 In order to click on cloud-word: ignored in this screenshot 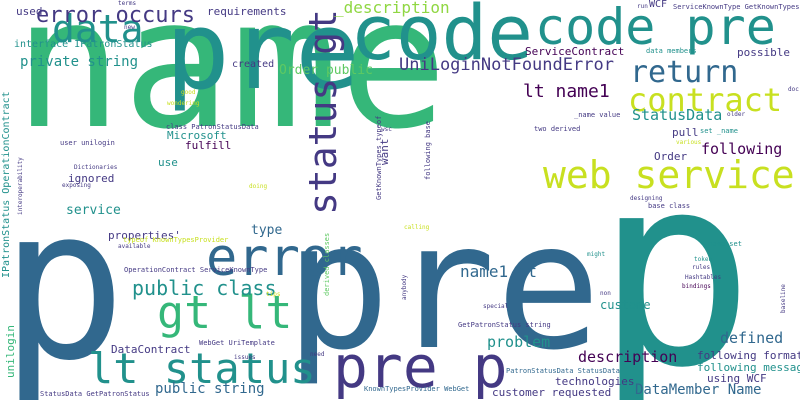, I will do `click(91, 178)`.